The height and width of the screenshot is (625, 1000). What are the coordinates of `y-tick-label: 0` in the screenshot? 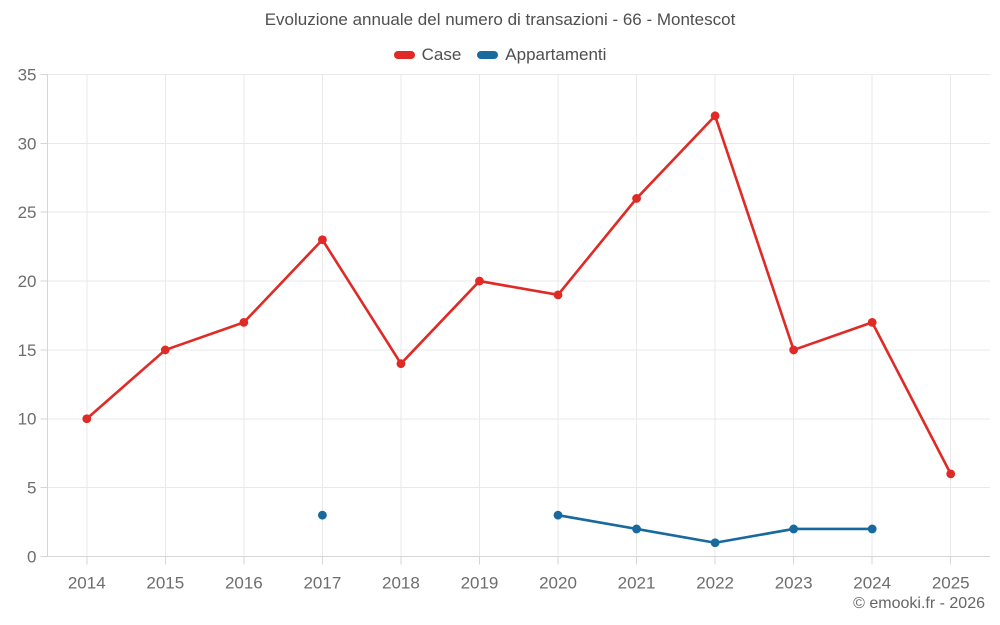 It's located at (31, 556).